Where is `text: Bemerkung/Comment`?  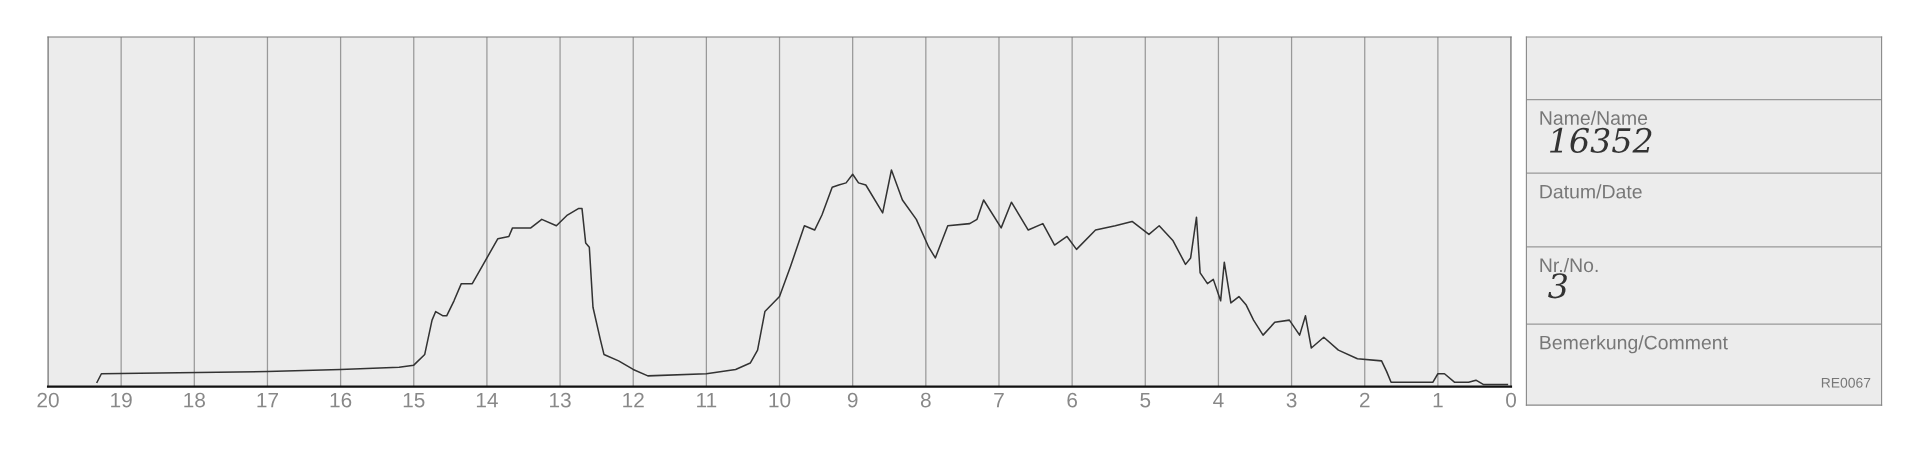
text: Bemerkung/Comment is located at coordinates (1634, 344).